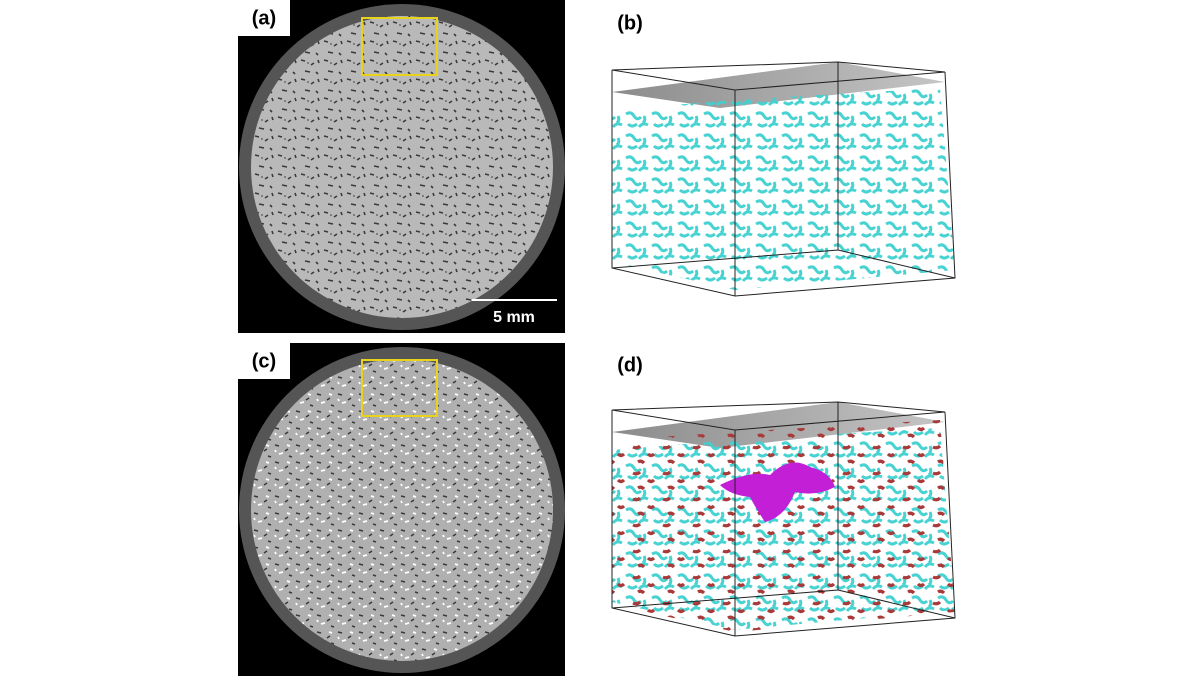  Describe the element at coordinates (778, 85) in the screenshot. I see `top-surface` at that location.